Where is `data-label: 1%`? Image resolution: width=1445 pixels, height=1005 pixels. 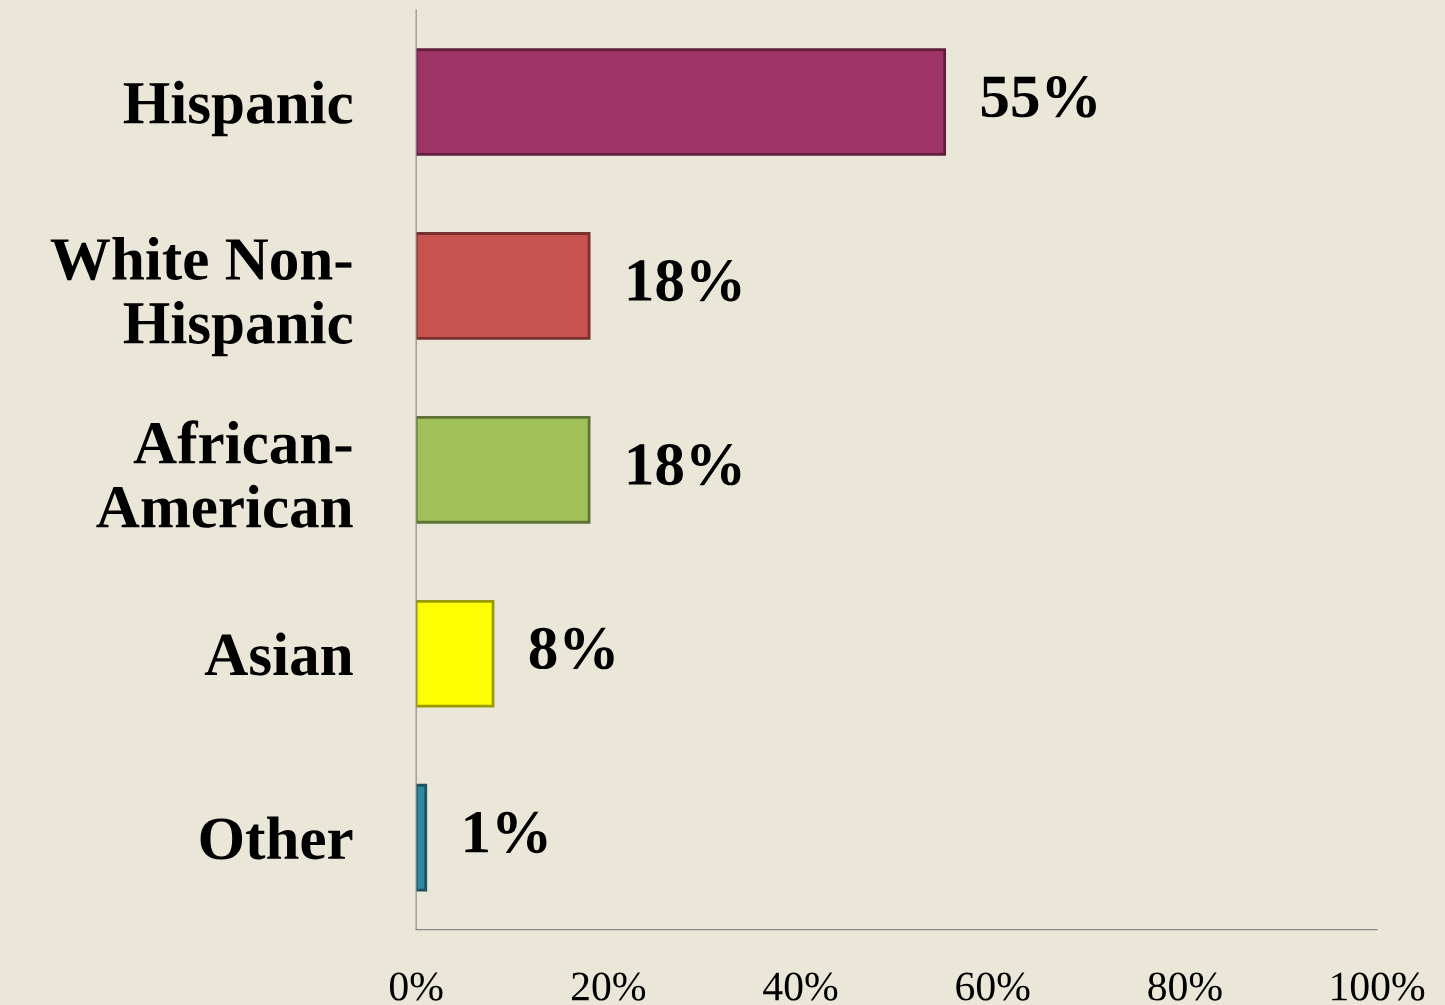
data-label: 1% is located at coordinates (506, 832).